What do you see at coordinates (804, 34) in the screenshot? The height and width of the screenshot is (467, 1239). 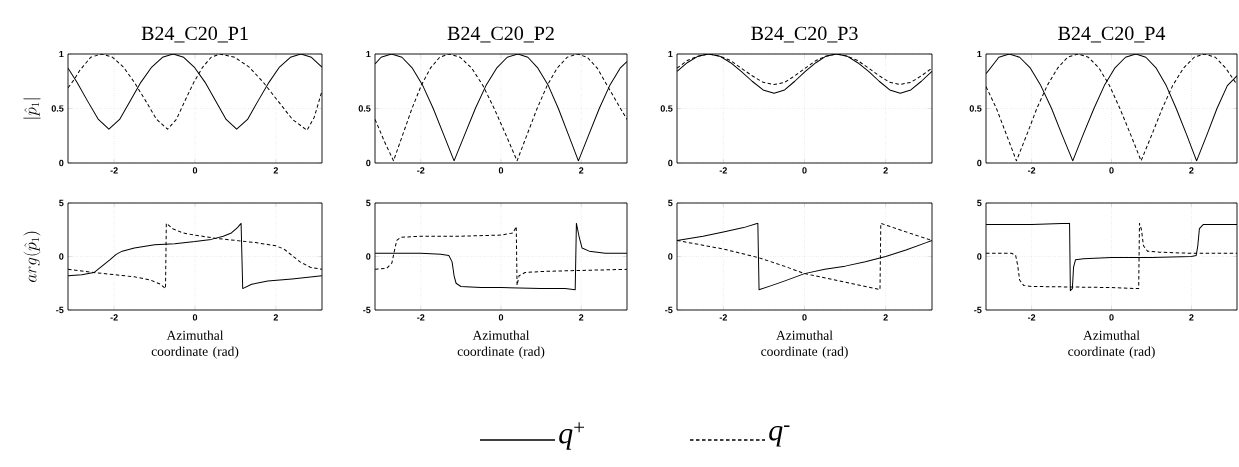 I see `chart-title: B24_C20_P3` at bounding box center [804, 34].